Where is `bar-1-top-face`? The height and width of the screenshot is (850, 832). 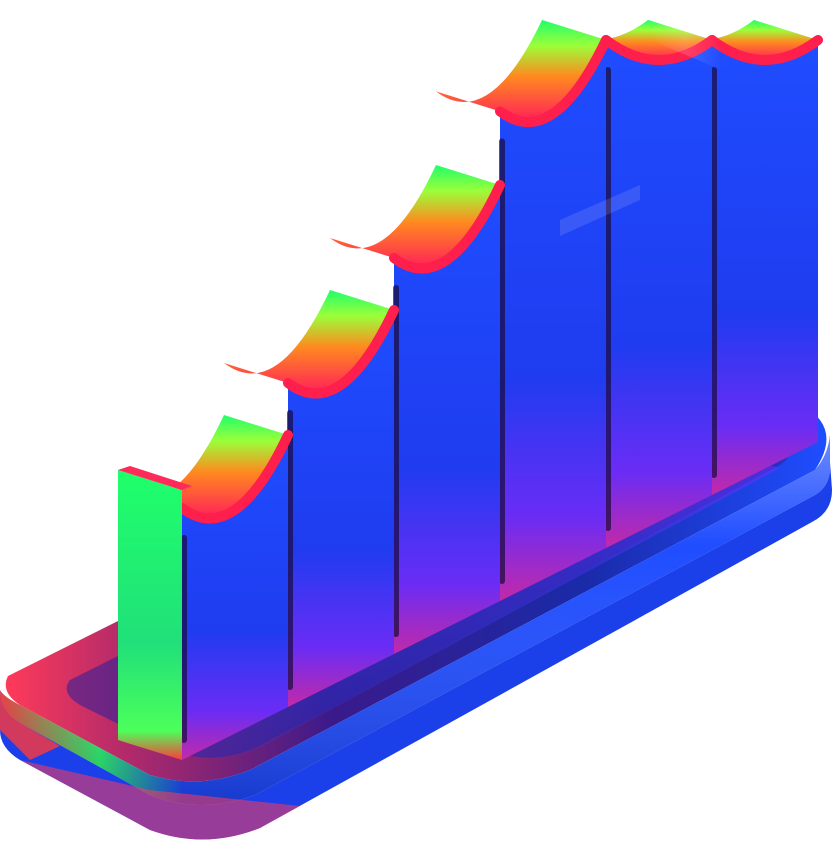 bar-1-top-face is located at coordinates (203, 467).